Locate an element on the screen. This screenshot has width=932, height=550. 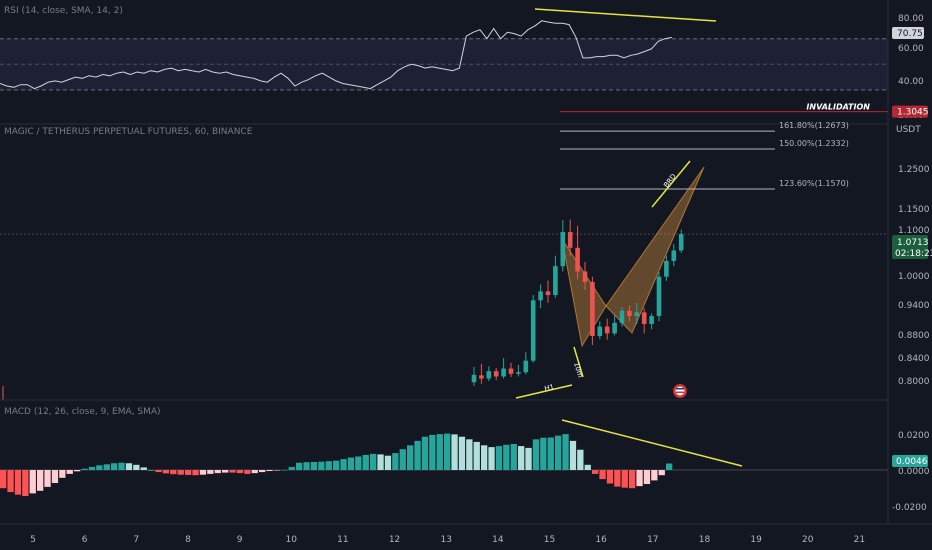
time-axis: 5 6 7 8 9 10 11 12 13 14 15 16 17 18 19 20 21 is located at coordinates (447, 540).